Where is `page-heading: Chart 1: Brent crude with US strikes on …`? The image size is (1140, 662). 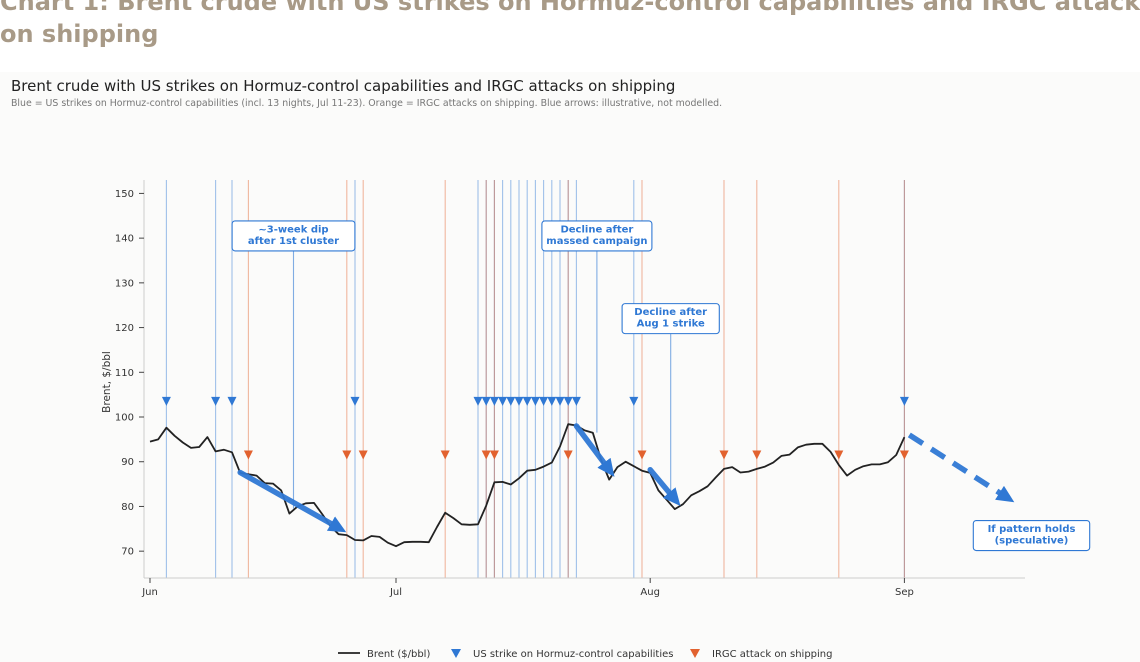 page-heading: Chart 1: Brent crude with US strikes on … is located at coordinates (570, 25).